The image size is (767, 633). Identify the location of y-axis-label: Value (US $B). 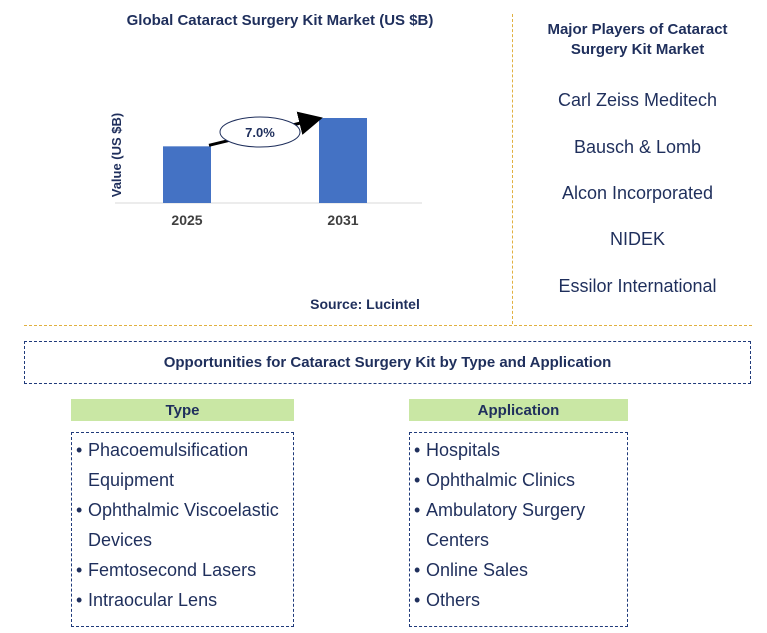
(116, 155).